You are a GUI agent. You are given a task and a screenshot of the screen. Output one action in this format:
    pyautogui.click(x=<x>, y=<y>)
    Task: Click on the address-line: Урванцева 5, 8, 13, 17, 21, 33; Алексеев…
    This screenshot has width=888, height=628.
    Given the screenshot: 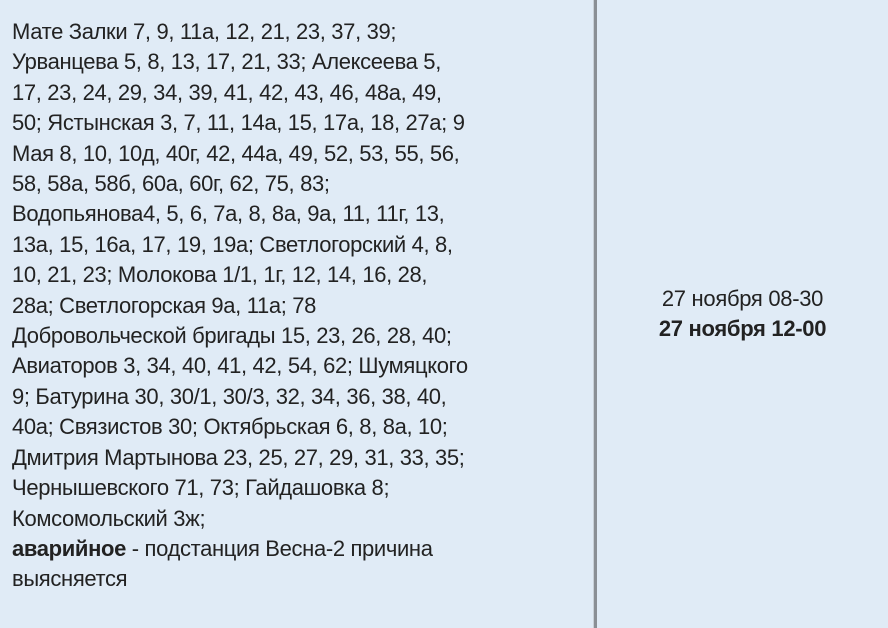 What is the action you would take?
    pyautogui.click(x=226, y=62)
    